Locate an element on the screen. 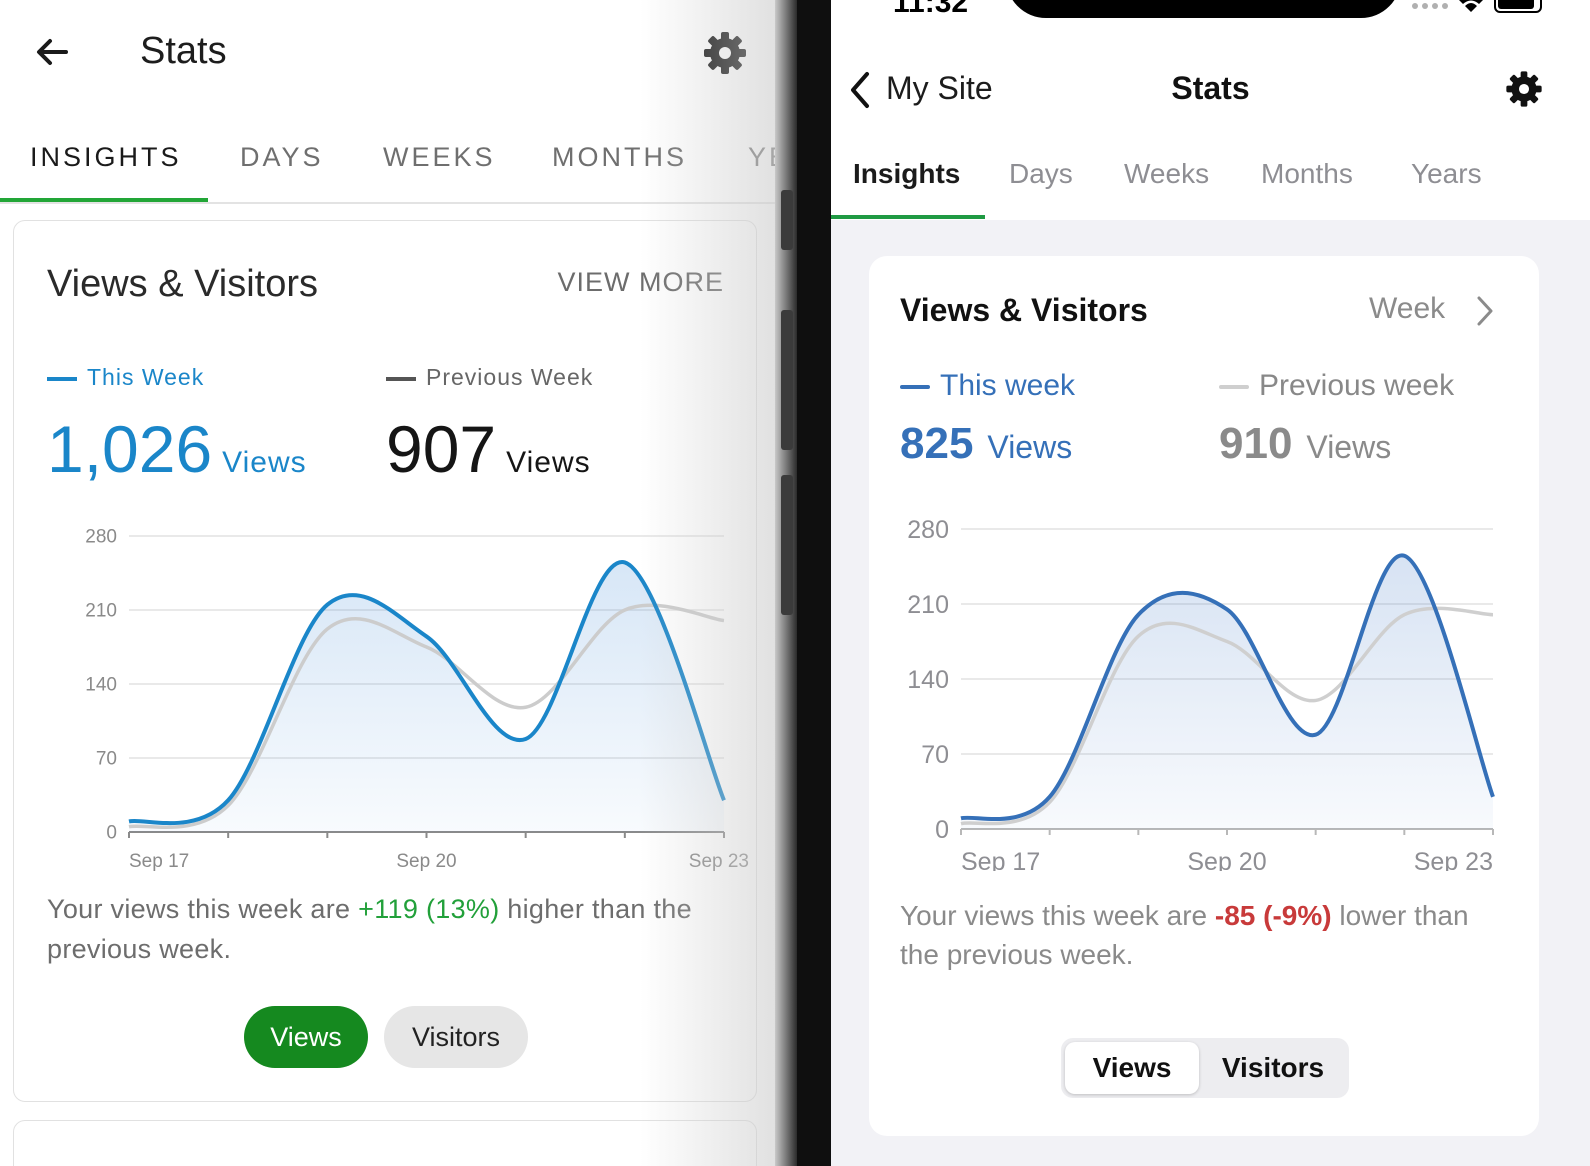 The height and width of the screenshot is (1166, 1590). previous-week-views: 907 Views is located at coordinates (488, 449).